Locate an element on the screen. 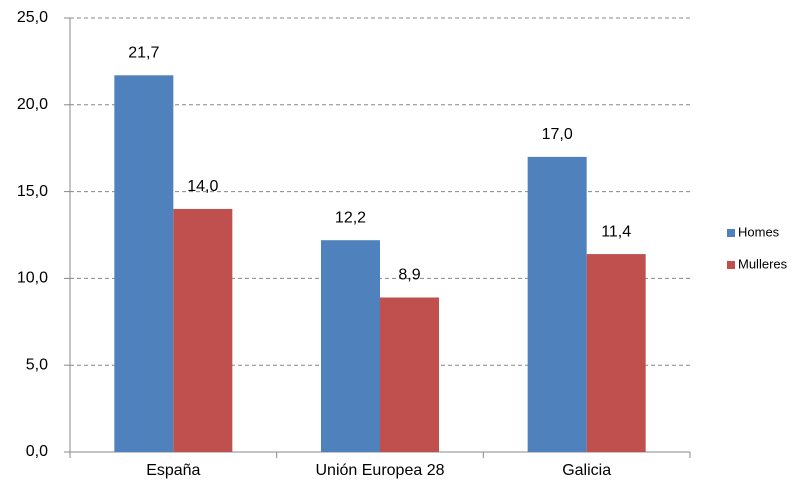 Image resolution: width=802 pixels, height=490 pixels. value-label: 14,0 is located at coordinates (202, 186).